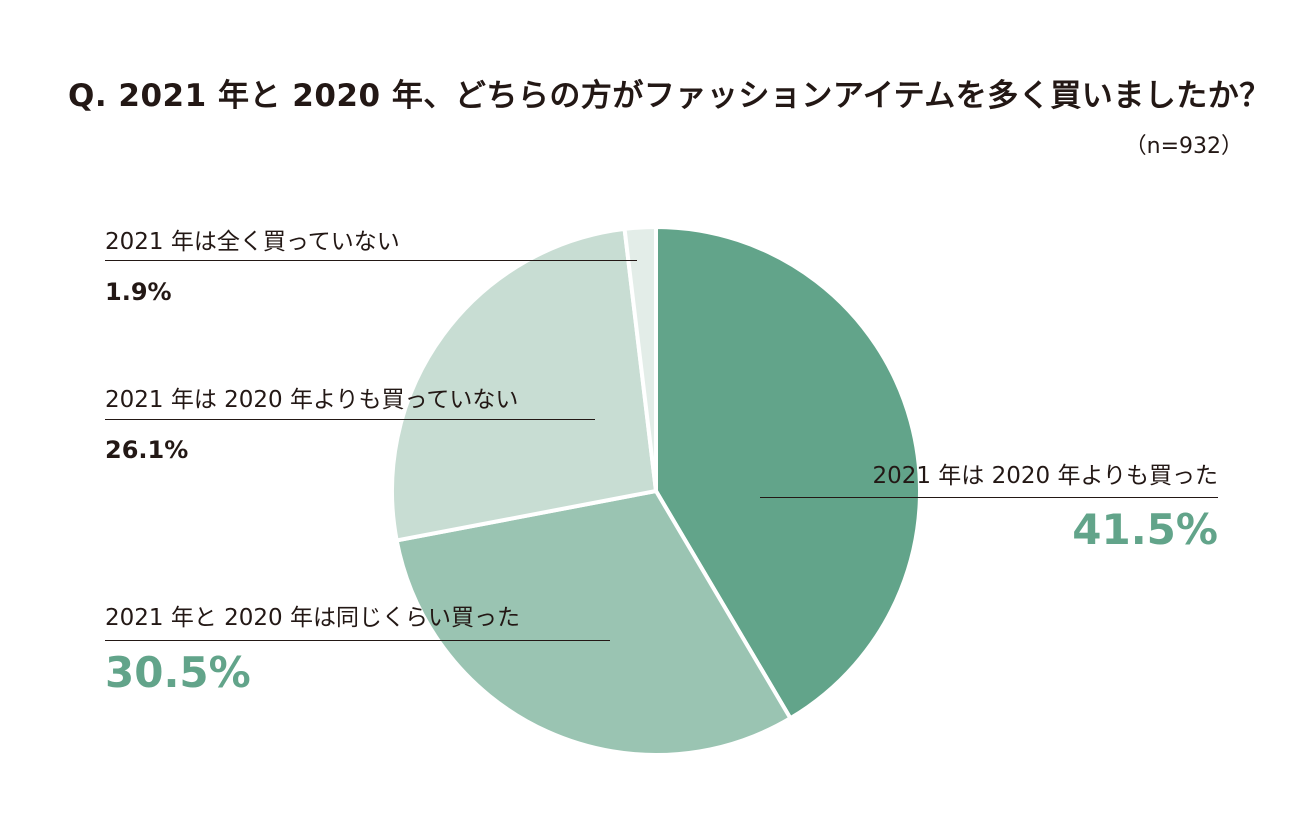  What do you see at coordinates (640, 359) in the screenshot?
I see `pie-slice-none` at bounding box center [640, 359].